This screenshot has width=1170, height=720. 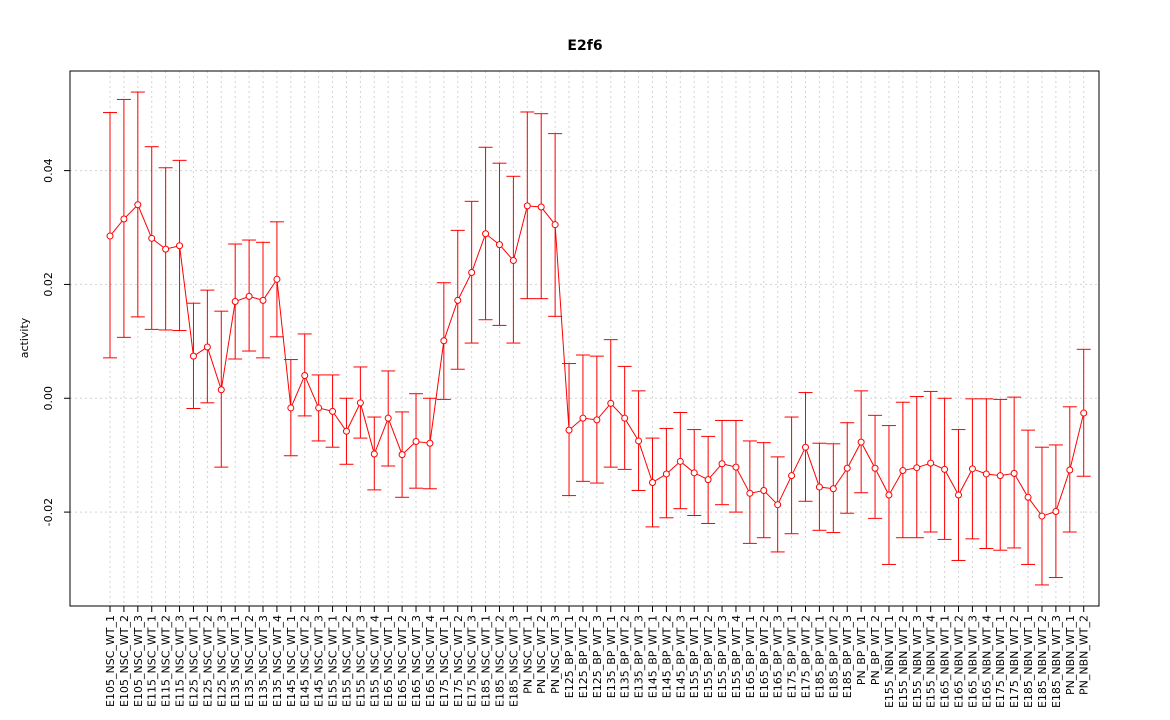 I want to click on x-tick-label: E145_NSC_WT_1, so click(x=291, y=661).